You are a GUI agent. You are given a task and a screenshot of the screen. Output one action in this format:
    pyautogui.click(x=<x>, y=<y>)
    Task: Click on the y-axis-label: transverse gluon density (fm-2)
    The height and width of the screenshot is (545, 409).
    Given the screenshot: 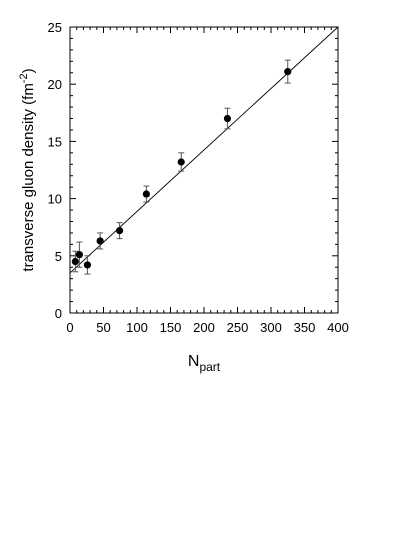 What is the action you would take?
    pyautogui.click(x=27, y=169)
    